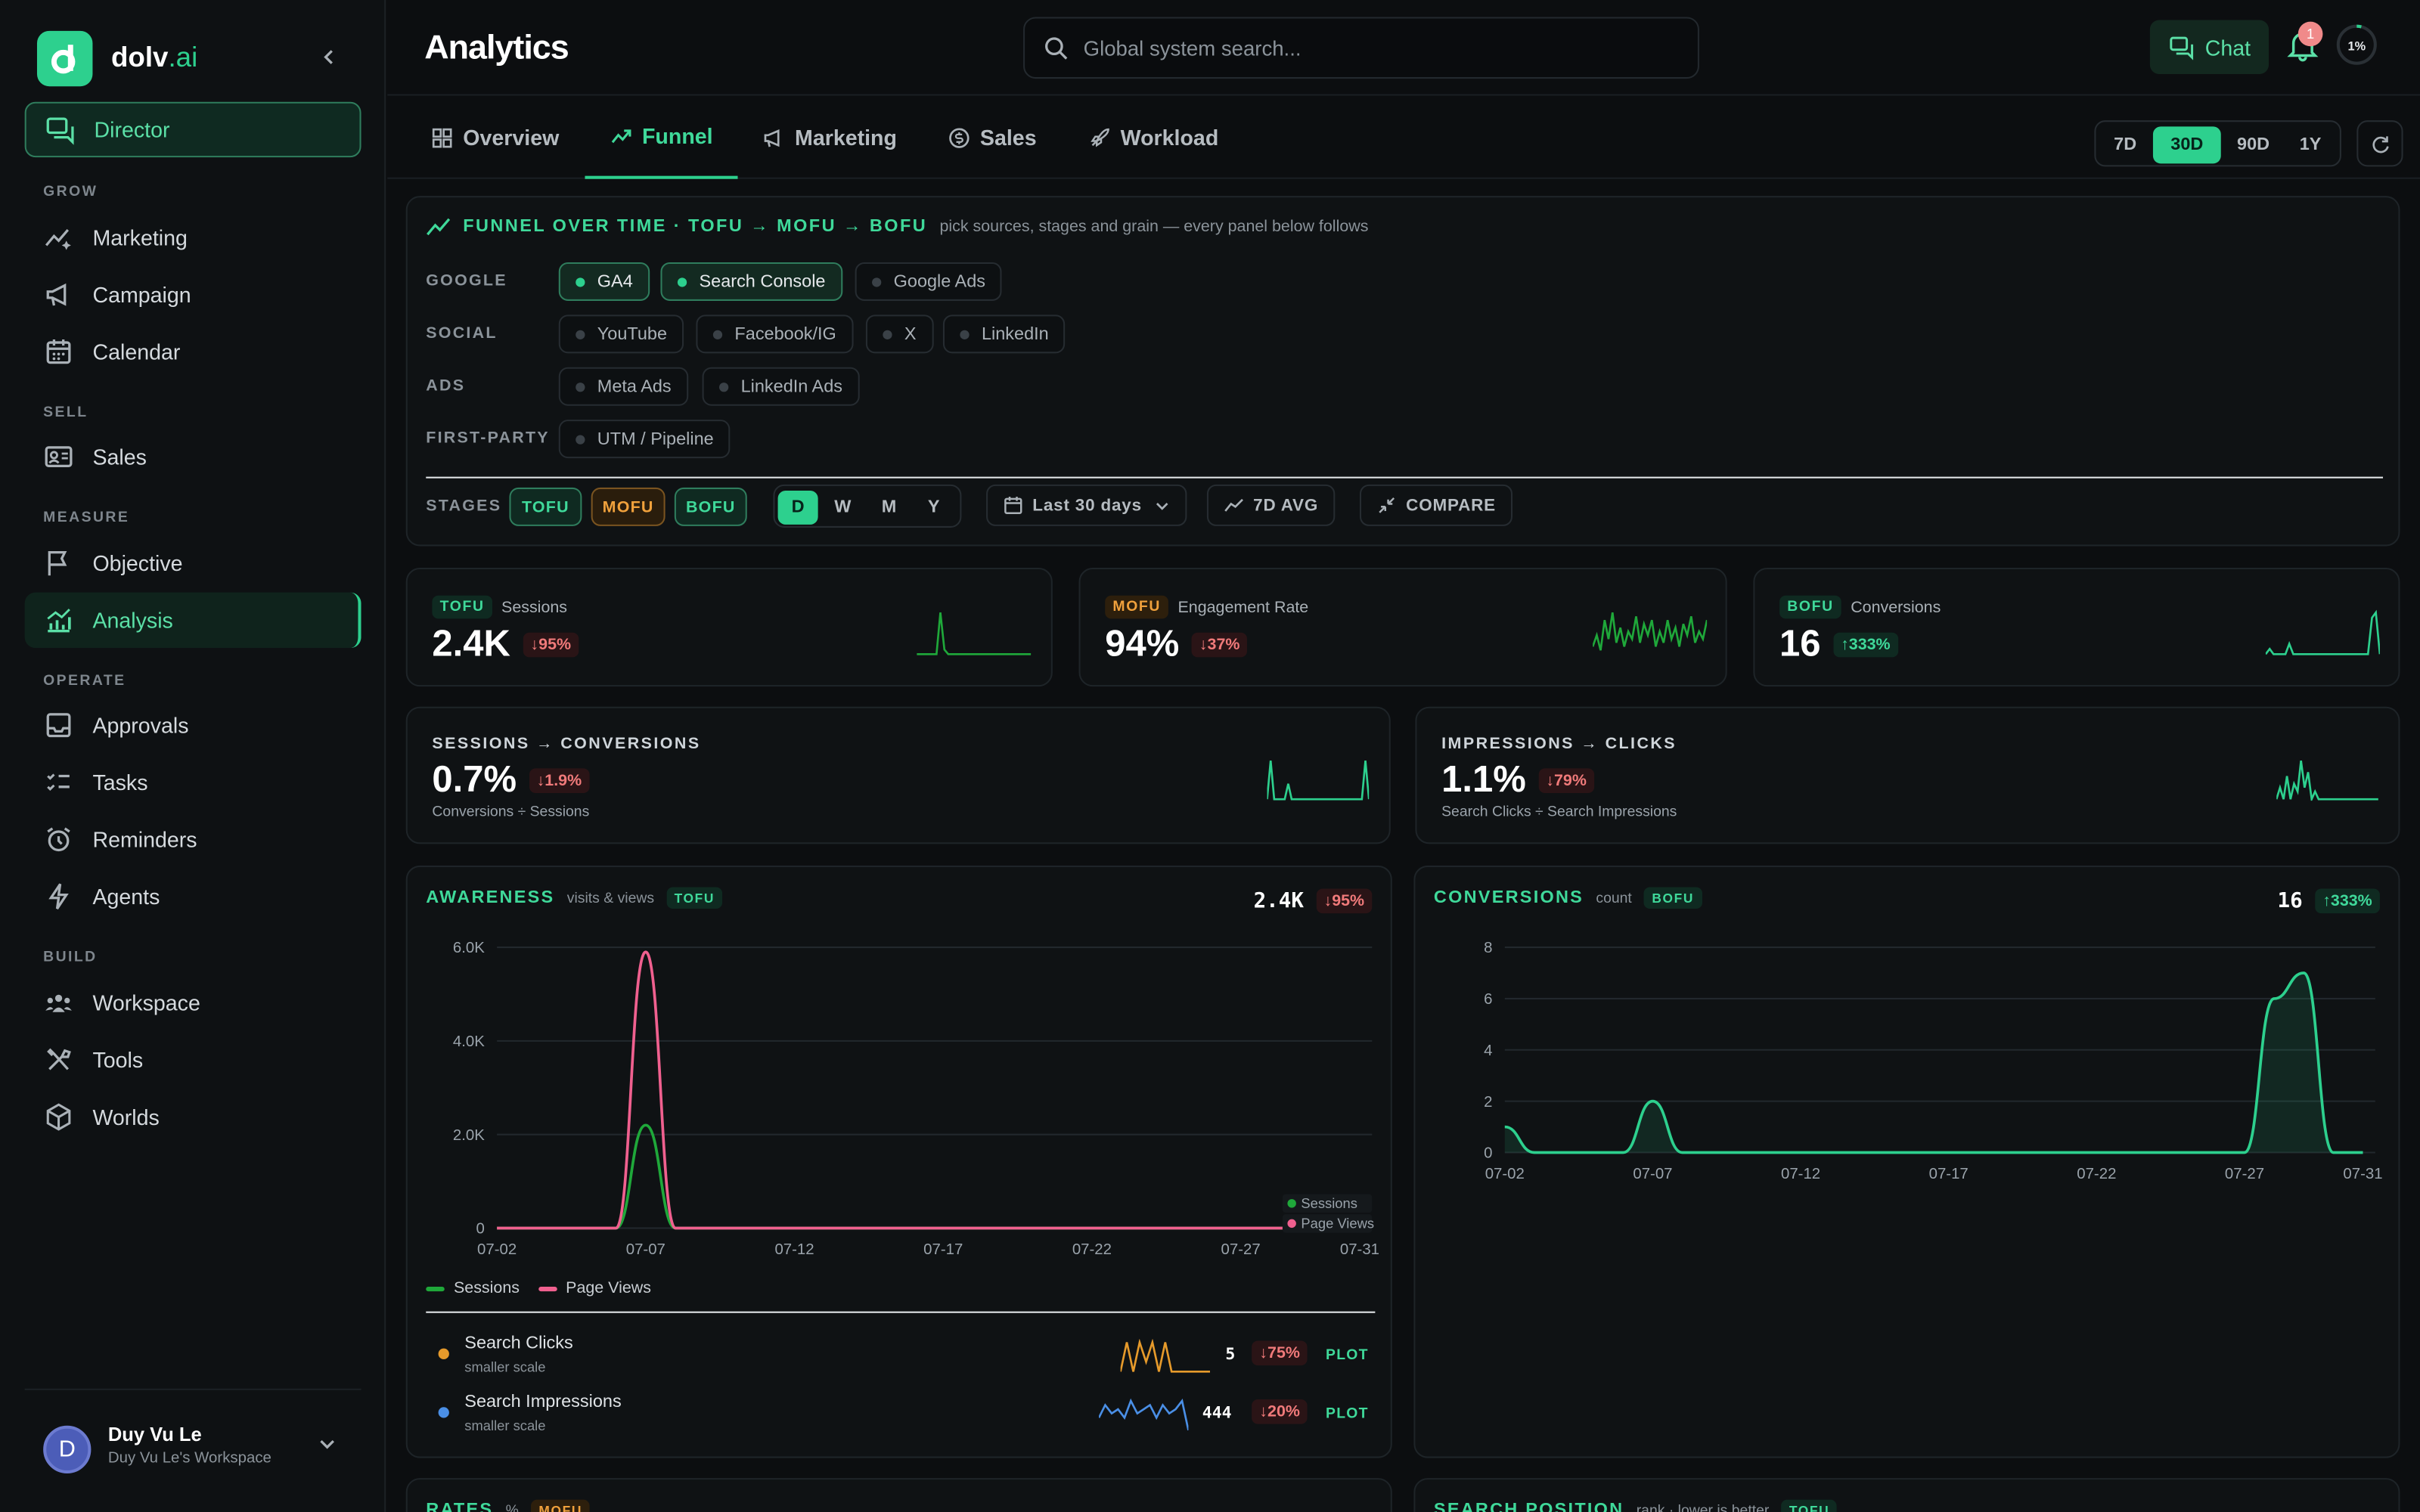 The width and height of the screenshot is (2420, 1512). I want to click on sidebar-item-reminders: Reminders, so click(193, 838).